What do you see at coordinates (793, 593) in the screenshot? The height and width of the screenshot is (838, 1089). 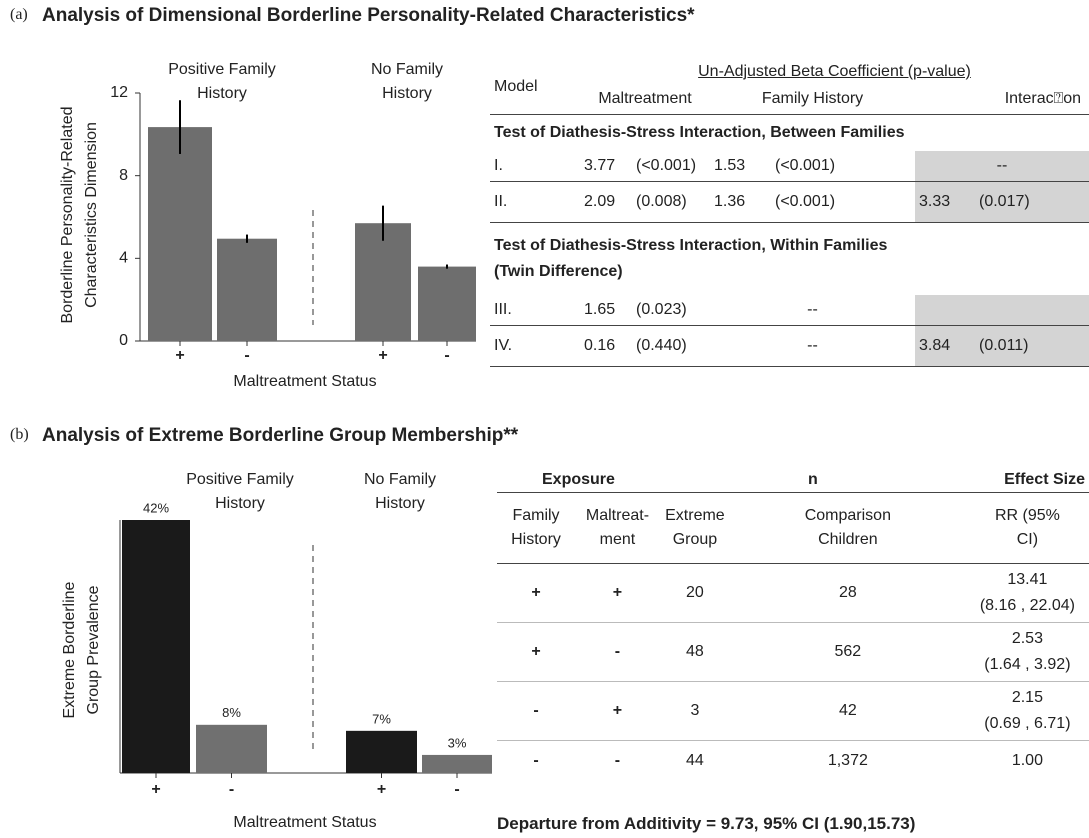 I see `table-row: + +20 28 13.41 (8.16 , 22.04)` at bounding box center [793, 593].